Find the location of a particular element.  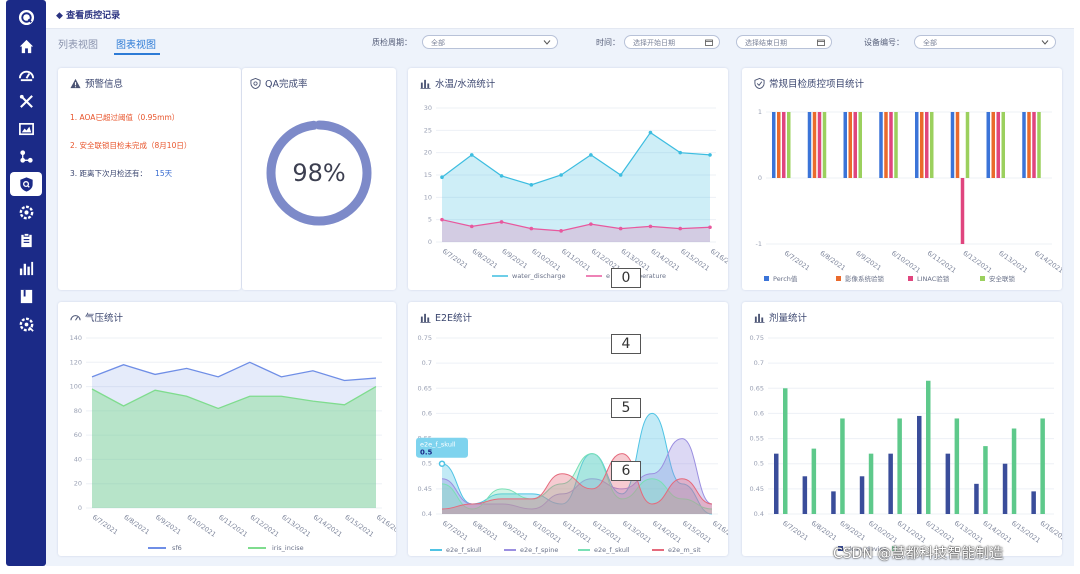

logo-icon is located at coordinates (26, 17).